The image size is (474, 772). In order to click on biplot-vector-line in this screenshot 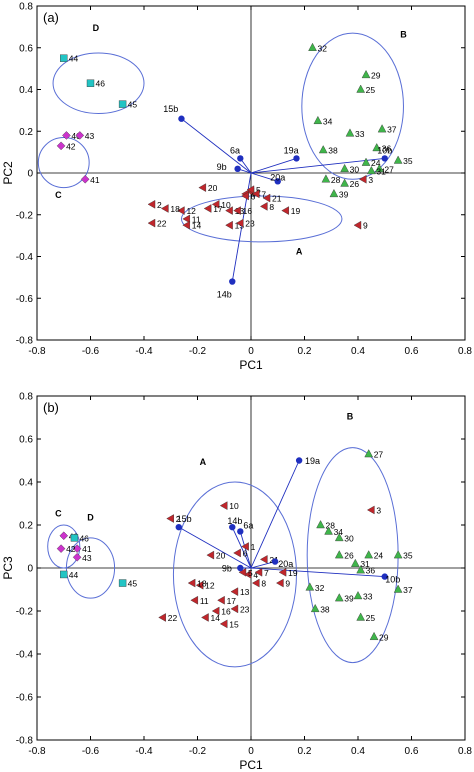, I will do `click(215, 547)`.